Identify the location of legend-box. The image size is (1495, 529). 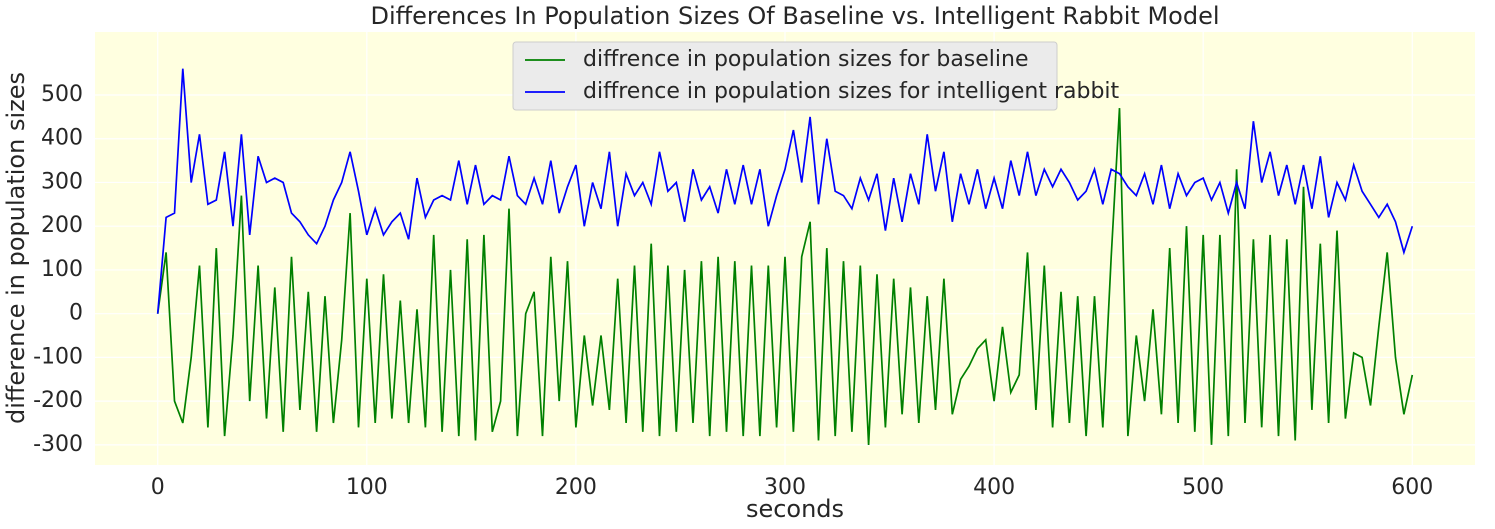
(785, 76).